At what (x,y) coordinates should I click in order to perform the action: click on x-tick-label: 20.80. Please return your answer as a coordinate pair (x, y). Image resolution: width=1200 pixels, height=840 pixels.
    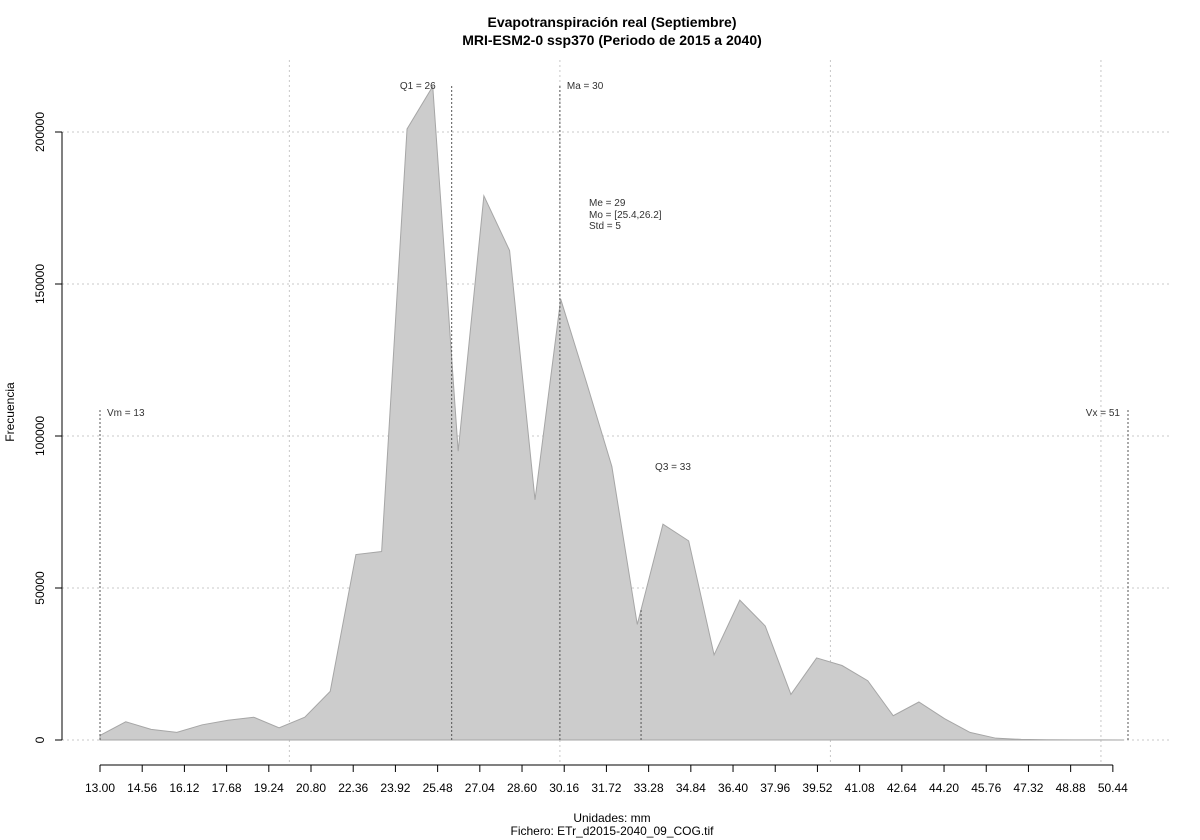
    Looking at the image, I should click on (311, 788).